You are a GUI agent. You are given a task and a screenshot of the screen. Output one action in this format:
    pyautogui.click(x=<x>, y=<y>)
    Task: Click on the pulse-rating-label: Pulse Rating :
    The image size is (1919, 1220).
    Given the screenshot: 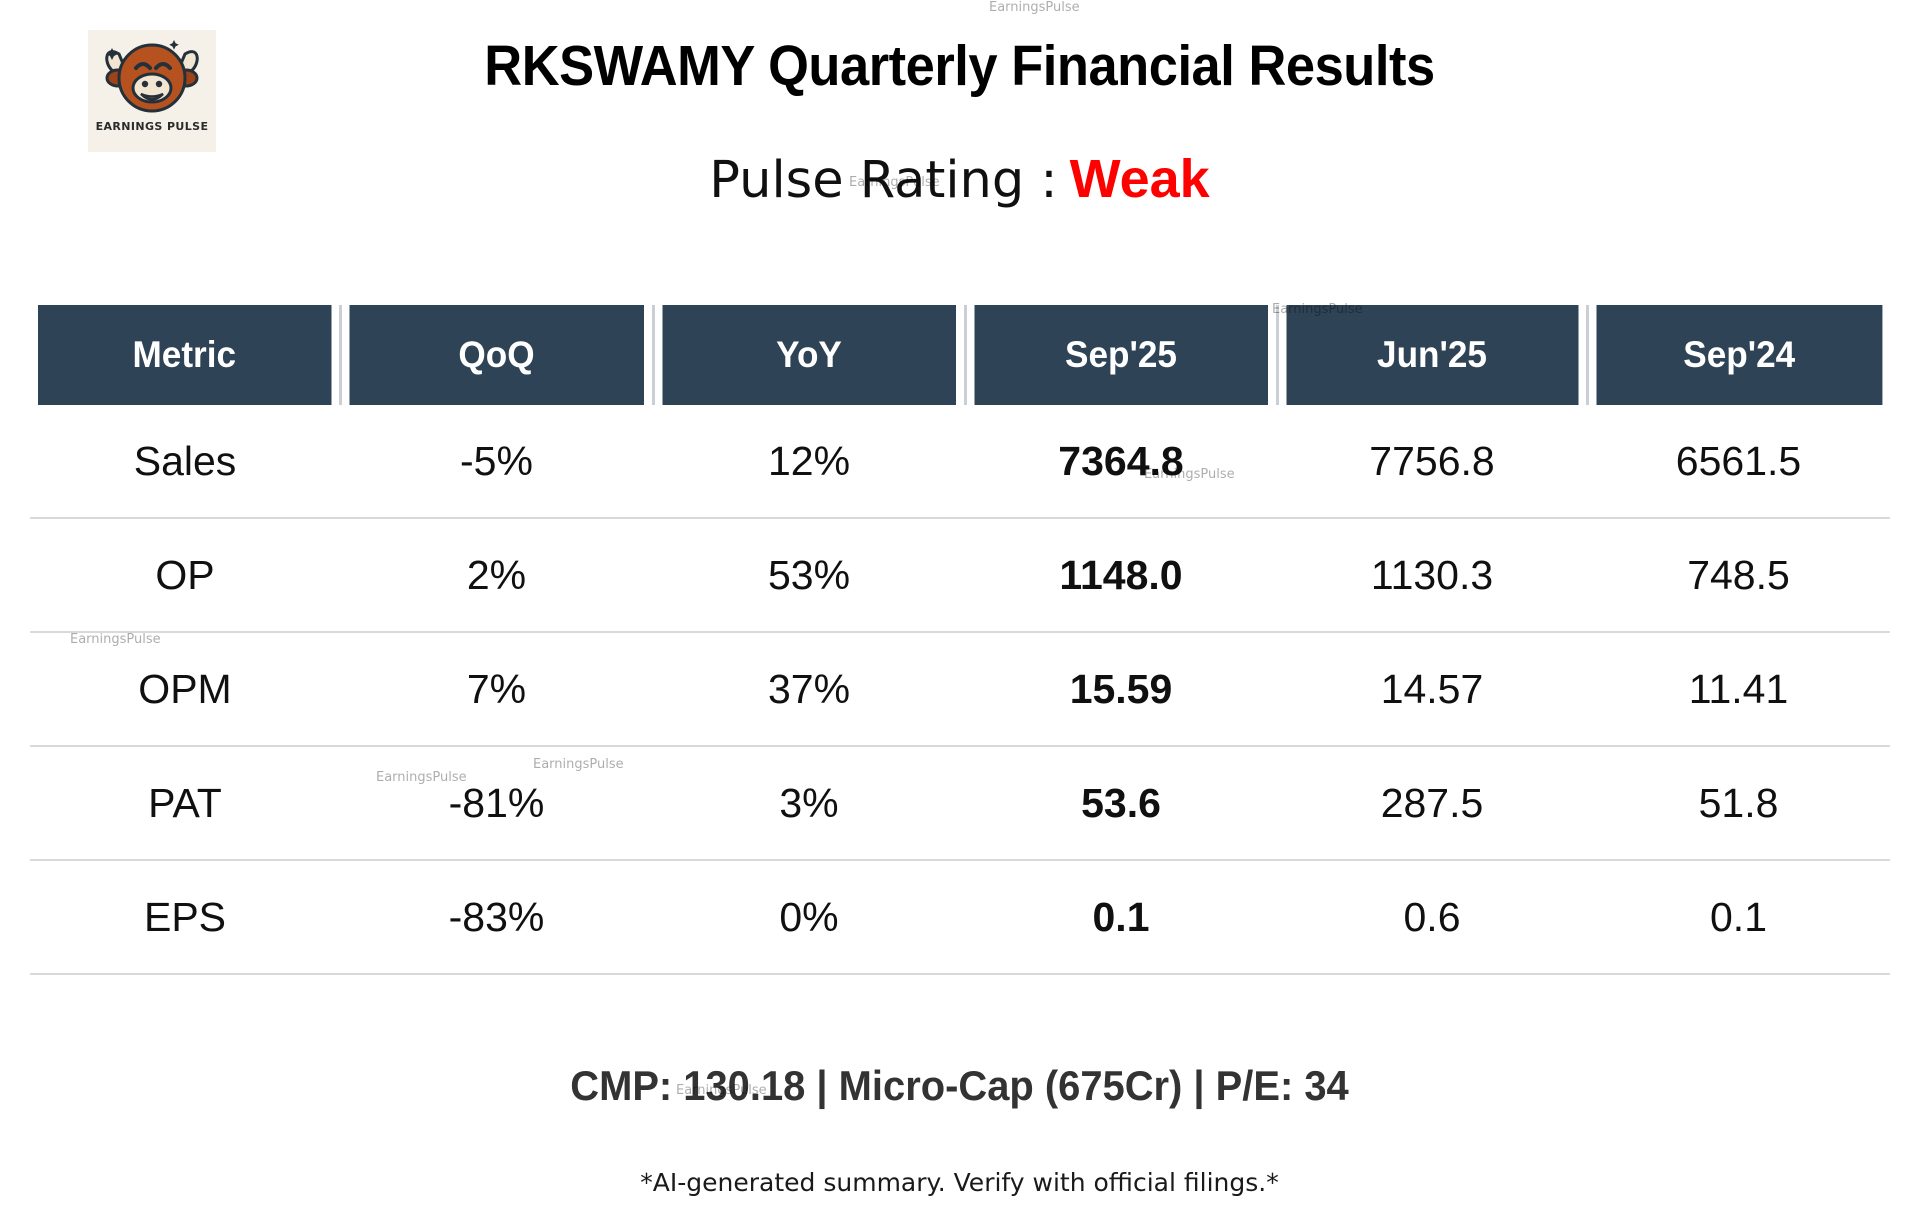 What is the action you would take?
    pyautogui.click(x=883, y=180)
    